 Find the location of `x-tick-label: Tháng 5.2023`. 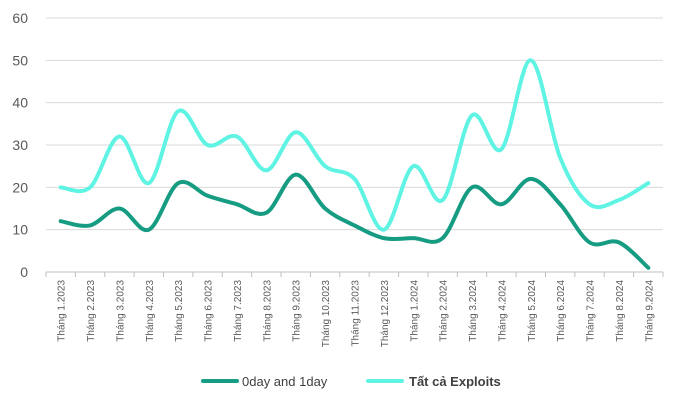

x-tick-label: Tháng 5.2023 is located at coordinates (179, 311).